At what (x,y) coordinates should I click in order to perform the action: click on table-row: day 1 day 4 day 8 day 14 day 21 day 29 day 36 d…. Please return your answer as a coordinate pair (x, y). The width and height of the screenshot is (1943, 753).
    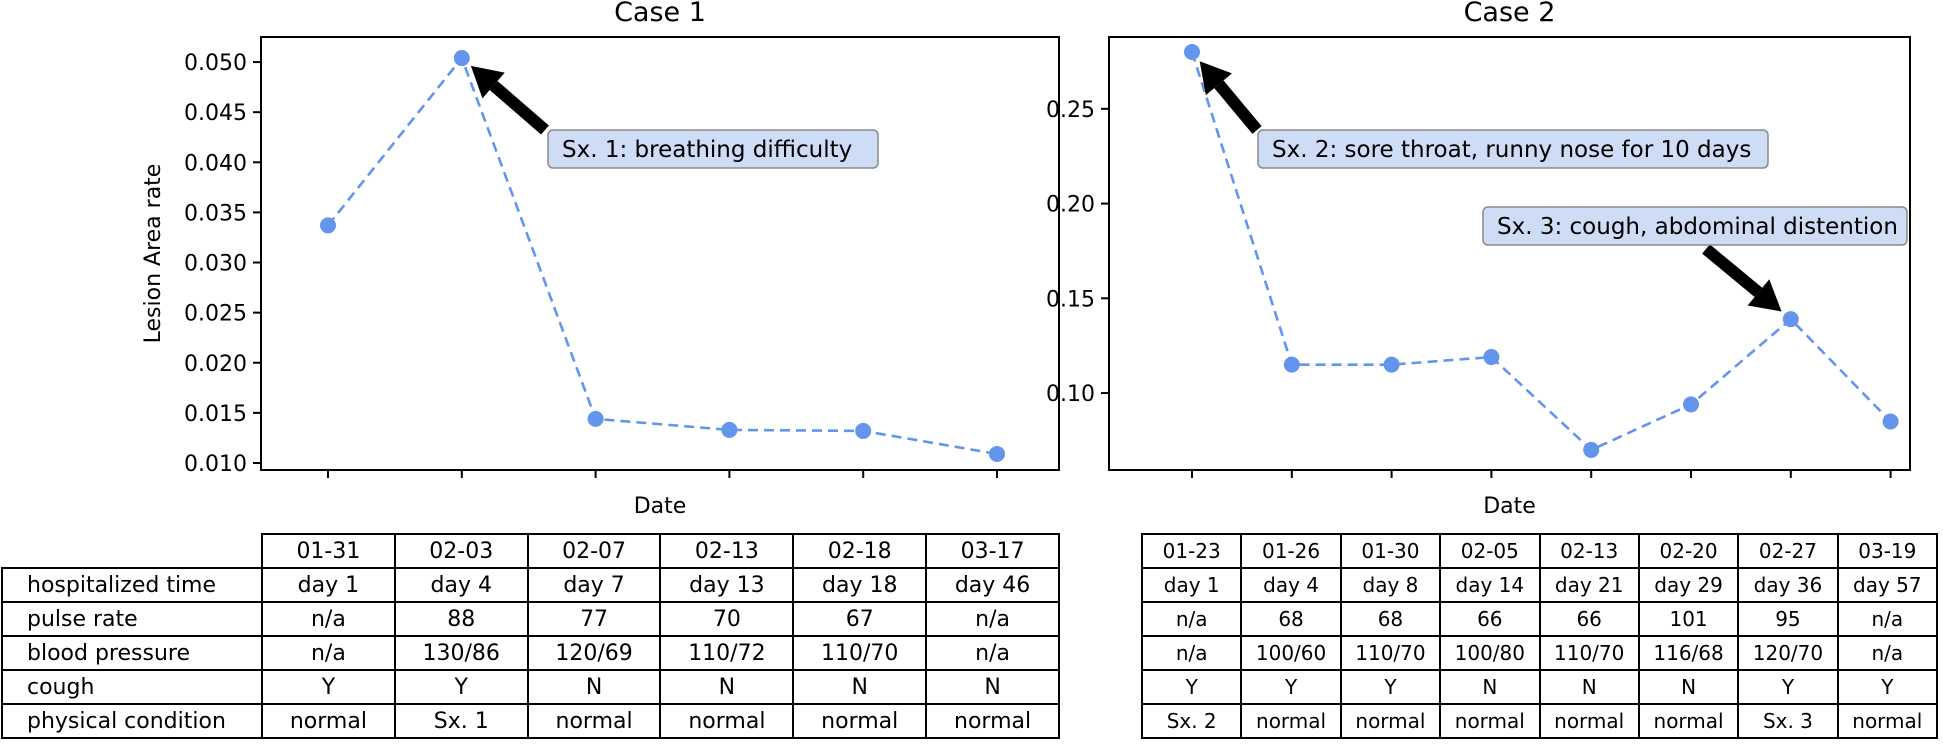
    Looking at the image, I should click on (1539, 585).